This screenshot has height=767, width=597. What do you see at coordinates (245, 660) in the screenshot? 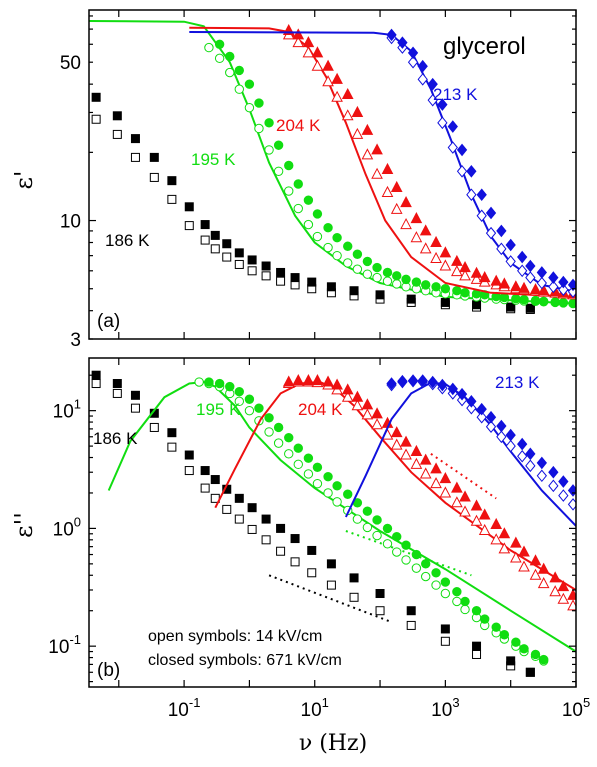
I see `annotation-closed-symbols: closed symbols: 671 kV/cm` at bounding box center [245, 660].